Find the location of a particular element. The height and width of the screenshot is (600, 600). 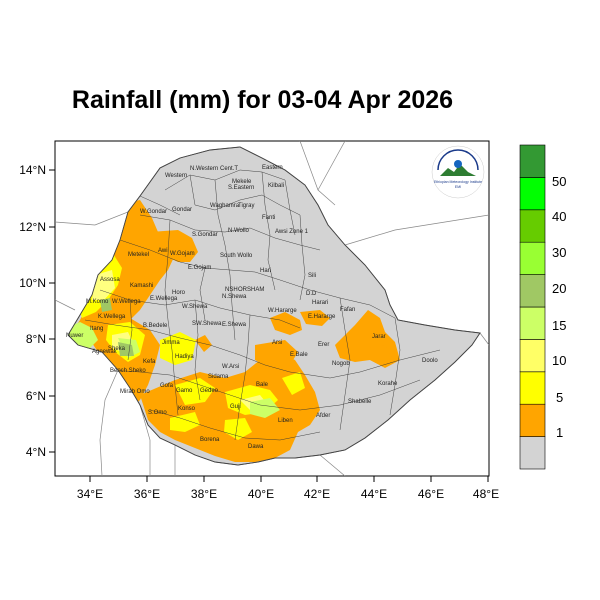

colorbar-label: 50 is located at coordinates (559, 181).